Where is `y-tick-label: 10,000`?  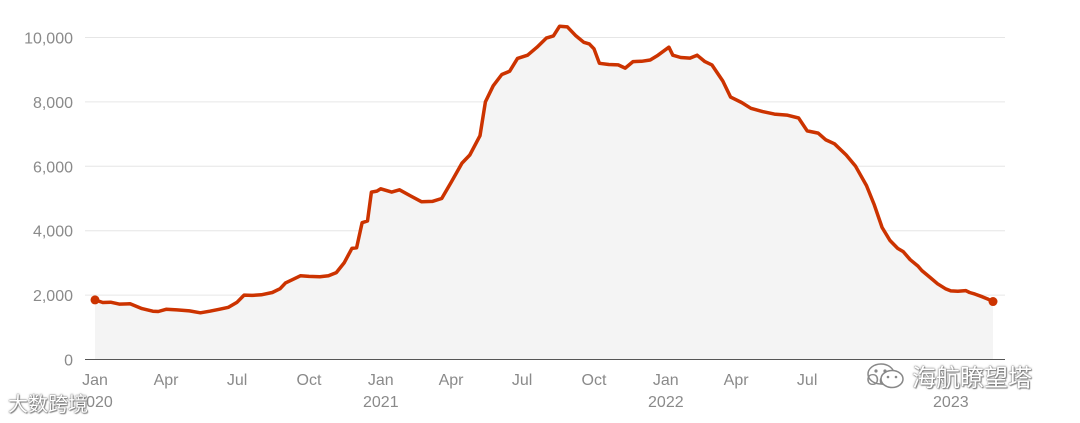 y-tick-label: 10,000 is located at coordinates (48, 39).